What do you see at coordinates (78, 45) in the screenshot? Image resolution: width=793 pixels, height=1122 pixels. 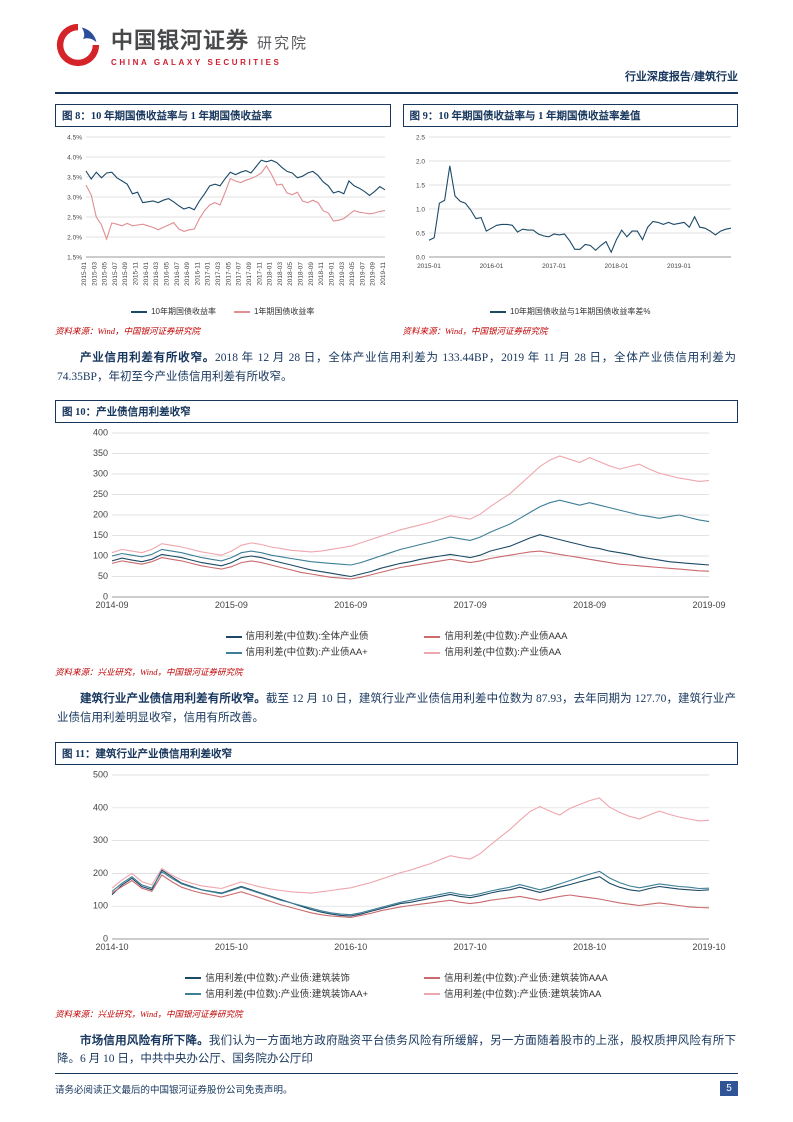 I see `galaxy-logo-icon` at bounding box center [78, 45].